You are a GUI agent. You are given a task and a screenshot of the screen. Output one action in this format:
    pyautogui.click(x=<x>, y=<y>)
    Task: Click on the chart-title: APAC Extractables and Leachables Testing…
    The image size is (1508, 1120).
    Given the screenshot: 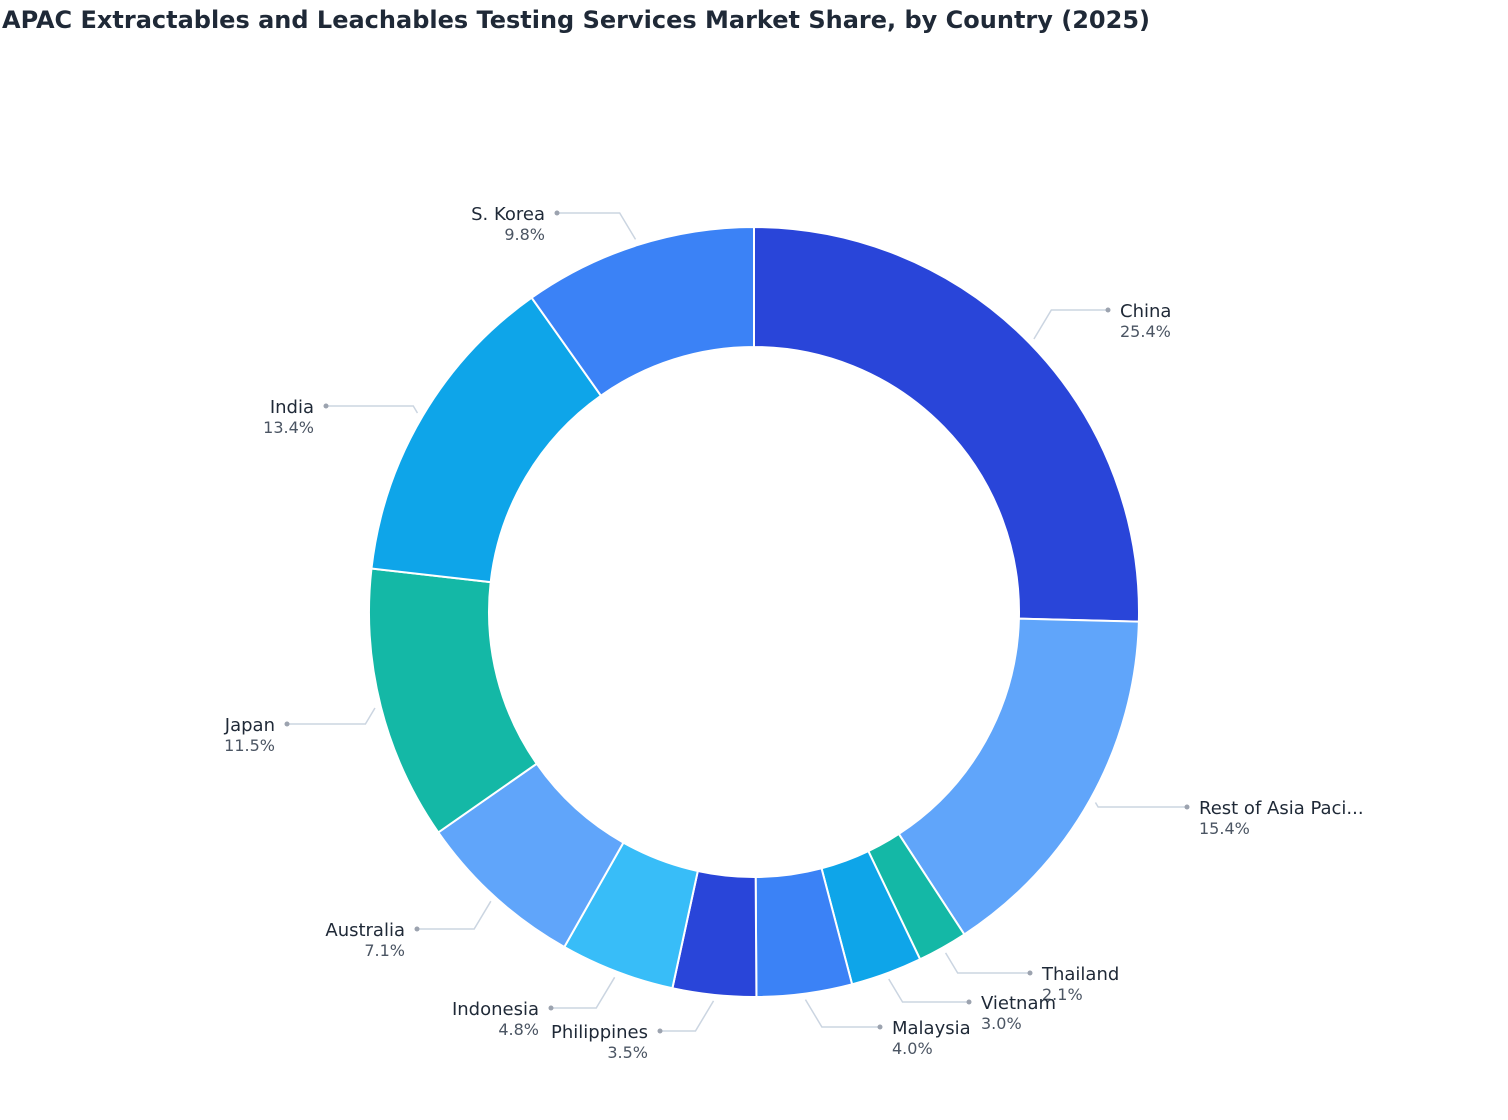 What is the action you would take?
    pyautogui.click(x=576, y=20)
    